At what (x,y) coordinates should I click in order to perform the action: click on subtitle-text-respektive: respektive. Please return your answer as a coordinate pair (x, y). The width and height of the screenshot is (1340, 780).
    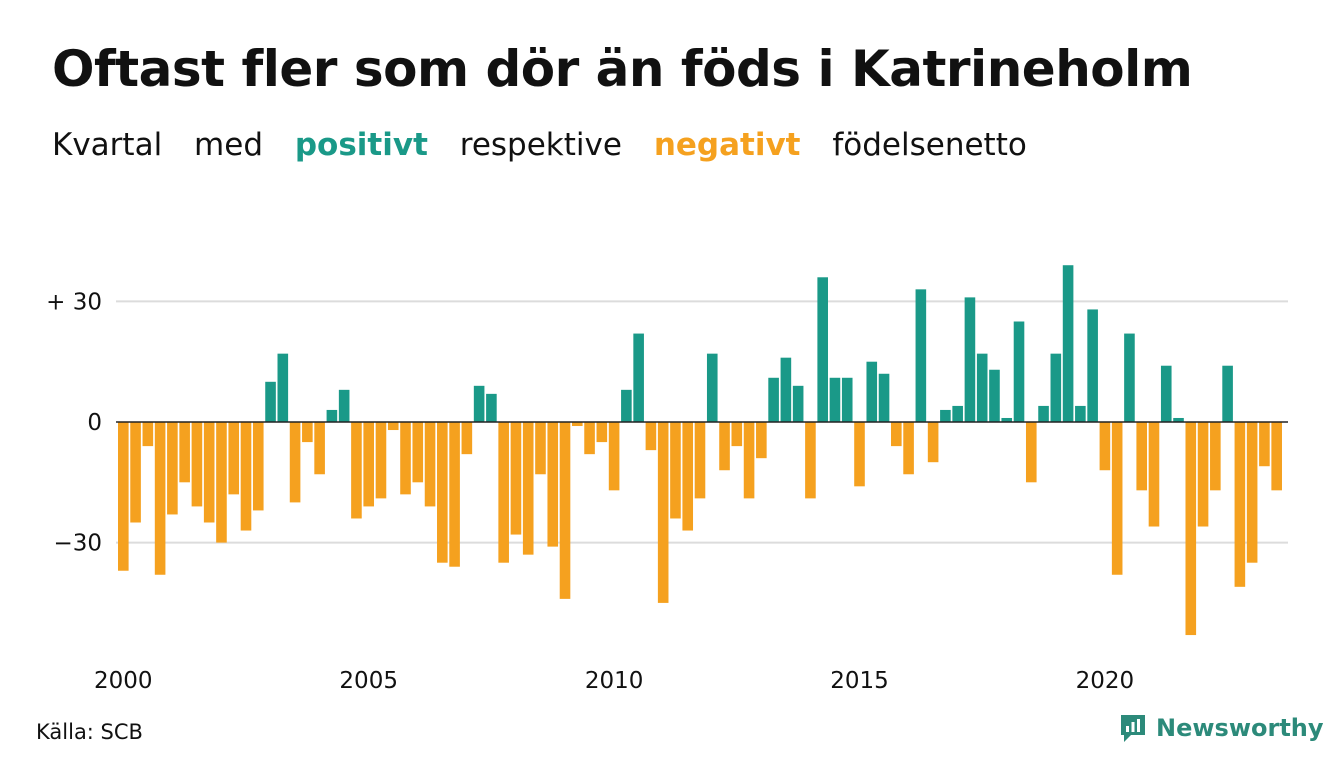
    Looking at the image, I should click on (540, 145).